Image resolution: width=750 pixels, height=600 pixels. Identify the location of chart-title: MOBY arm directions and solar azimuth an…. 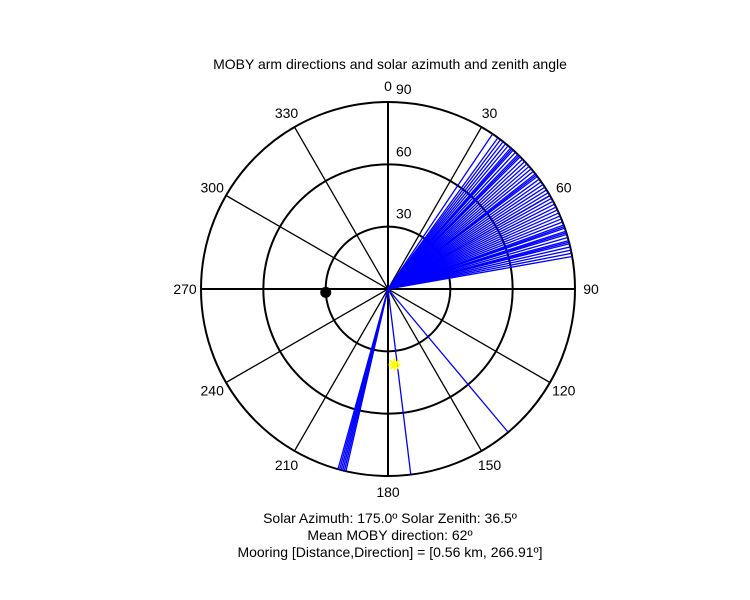
(390, 64).